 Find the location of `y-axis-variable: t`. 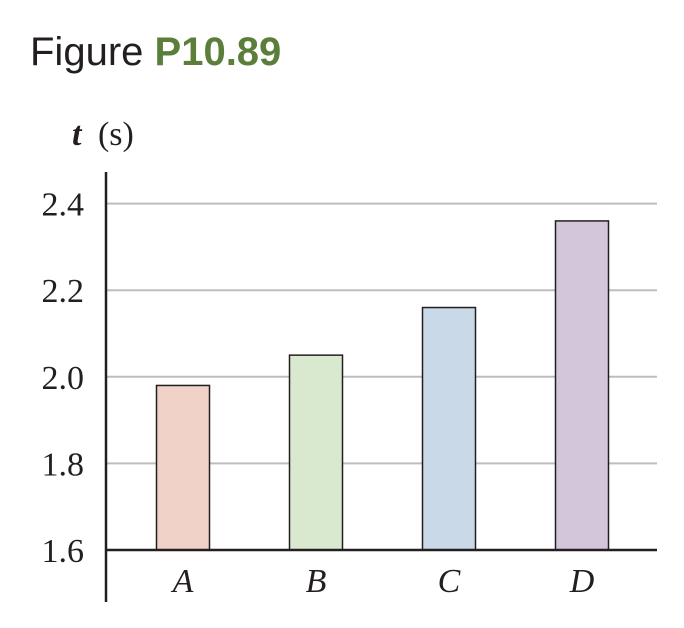

y-axis-variable: t is located at coordinates (77, 134).